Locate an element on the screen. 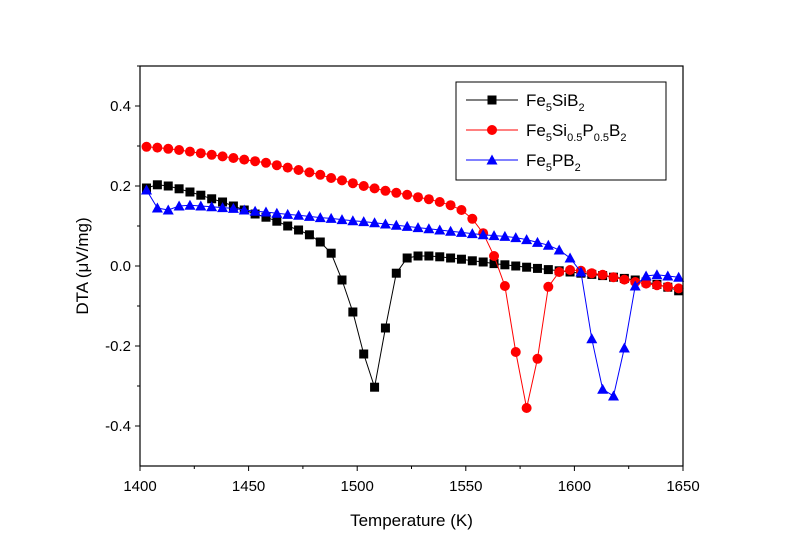 This screenshot has width=793, height=560. legend-entry: Fe5Si0.5P0.5B2 is located at coordinates (546, 132).